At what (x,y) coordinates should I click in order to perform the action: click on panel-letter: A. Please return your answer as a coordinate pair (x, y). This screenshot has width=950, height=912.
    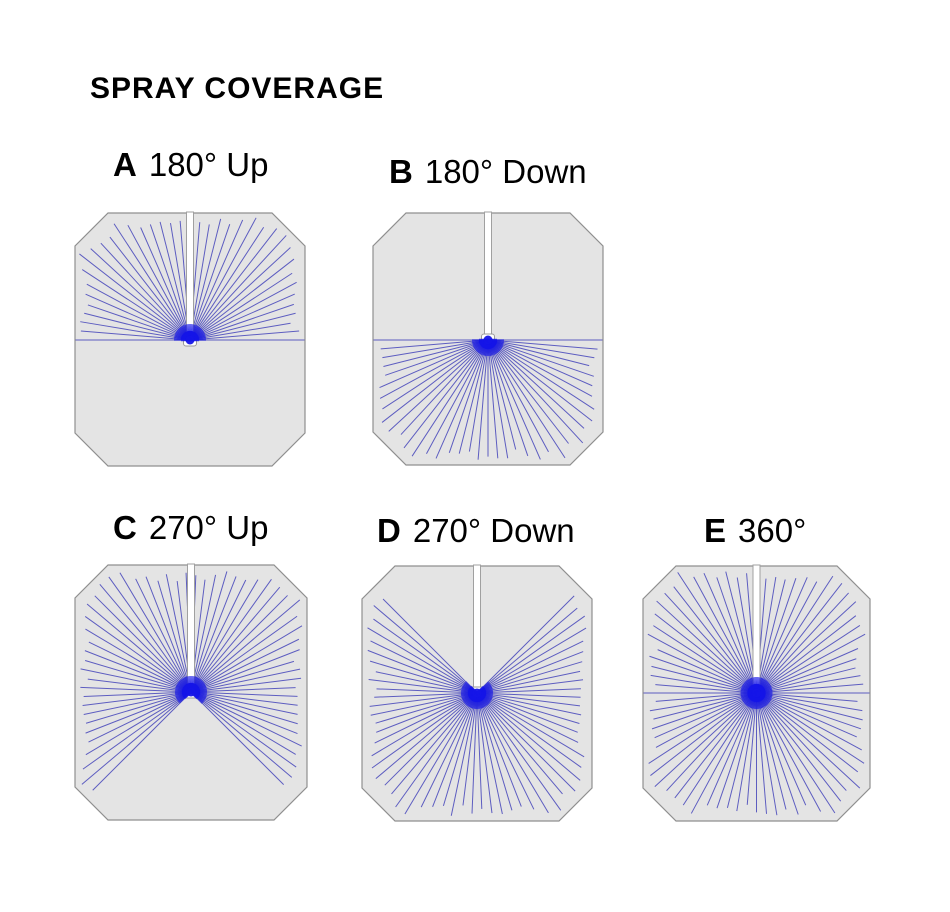
    Looking at the image, I should click on (125, 164).